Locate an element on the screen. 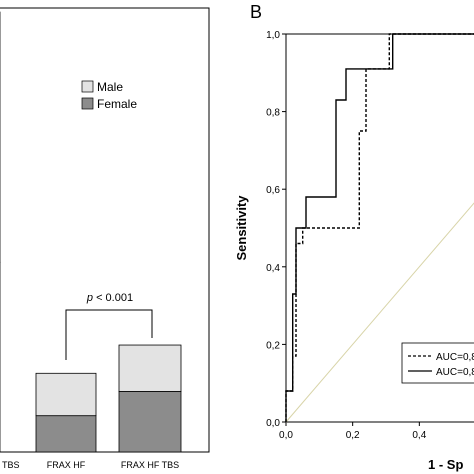 Image resolution: width=474 pixels, height=474 pixels. p-value-annotation: p < 0.001 is located at coordinates (109, 298).